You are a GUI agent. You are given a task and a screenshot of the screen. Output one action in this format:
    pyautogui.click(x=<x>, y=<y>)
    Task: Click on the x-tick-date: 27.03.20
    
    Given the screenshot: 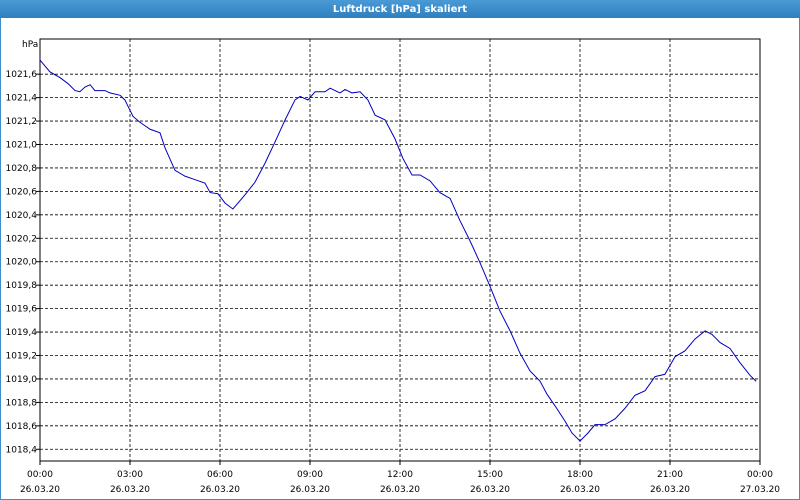 What is the action you would take?
    pyautogui.click(x=760, y=490)
    